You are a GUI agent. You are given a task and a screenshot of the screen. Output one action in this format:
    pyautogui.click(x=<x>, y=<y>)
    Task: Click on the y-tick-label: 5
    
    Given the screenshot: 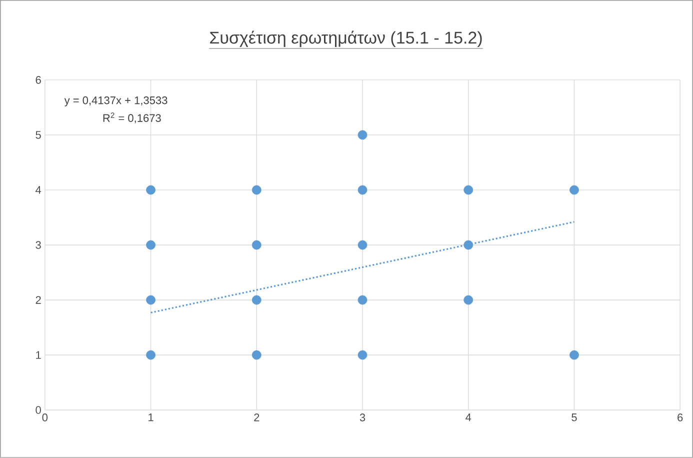 What is the action you would take?
    pyautogui.click(x=38, y=135)
    